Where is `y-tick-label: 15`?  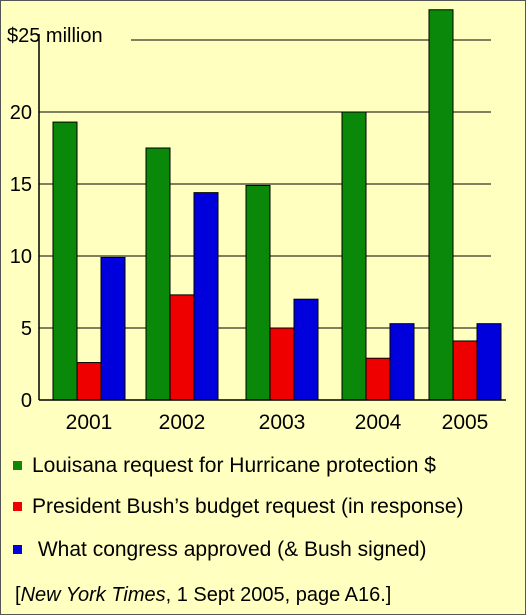 y-tick-label: 15 is located at coordinates (21, 185).